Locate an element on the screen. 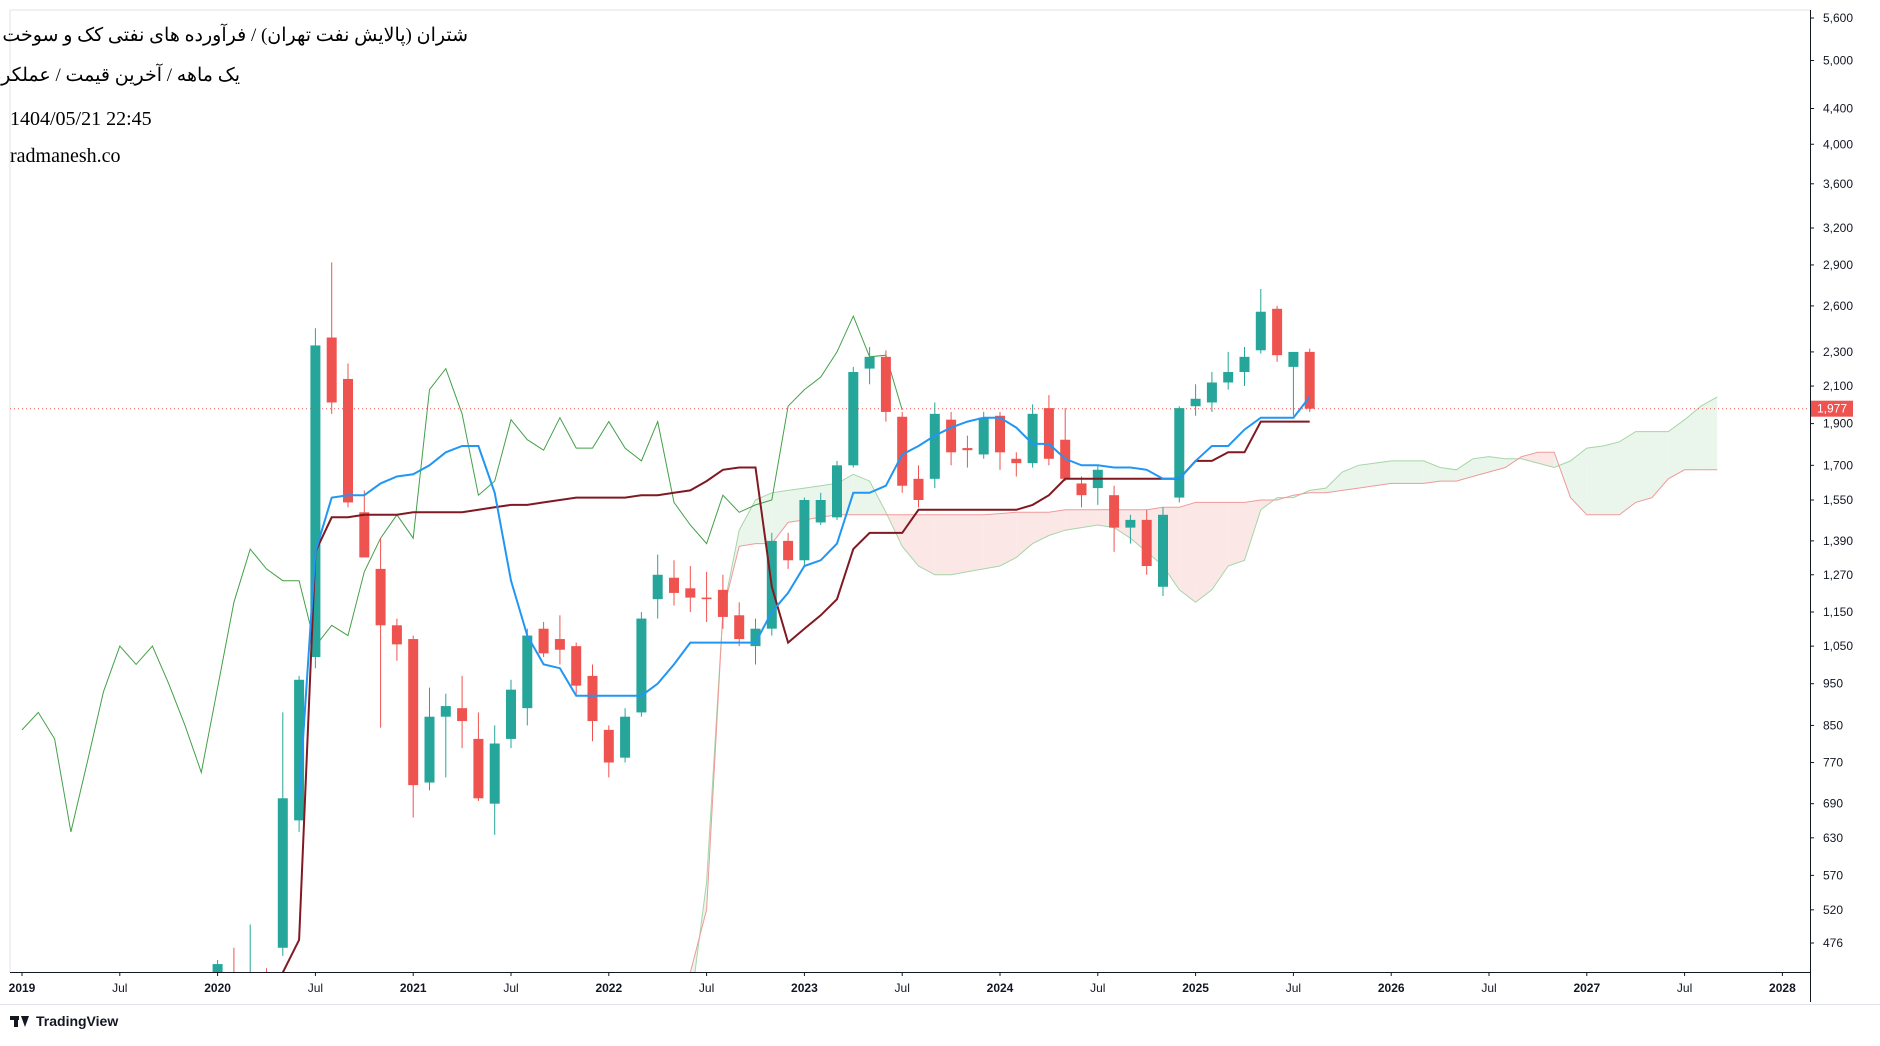  time-tick-label: 2019 is located at coordinates (22, 988).